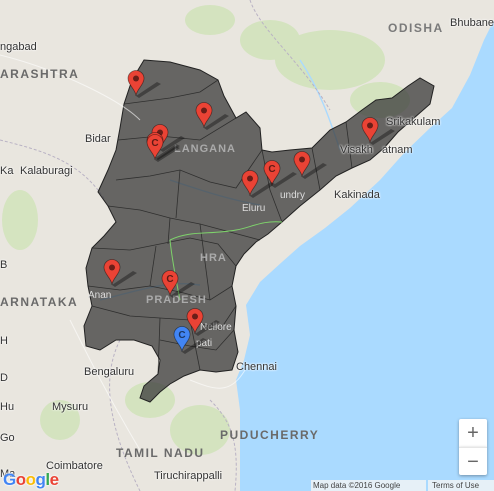 Image resolution: width=494 pixels, height=491 pixels. What do you see at coordinates (293, 195) in the screenshot?
I see `overlay-rajahmundry-label: undry` at bounding box center [293, 195].